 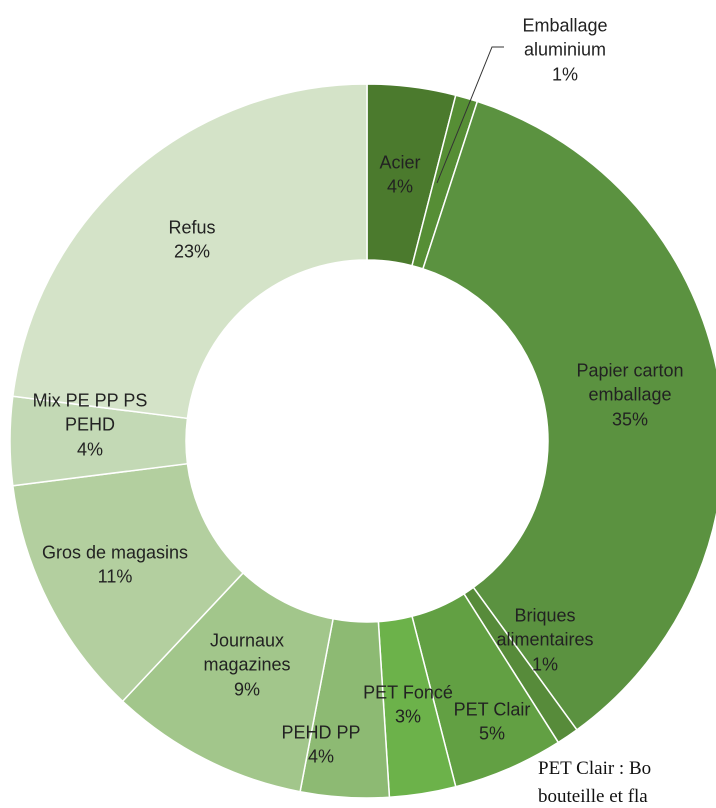 I want to click on category-name: Mix PE PP PS PEHD, so click(x=90, y=412).